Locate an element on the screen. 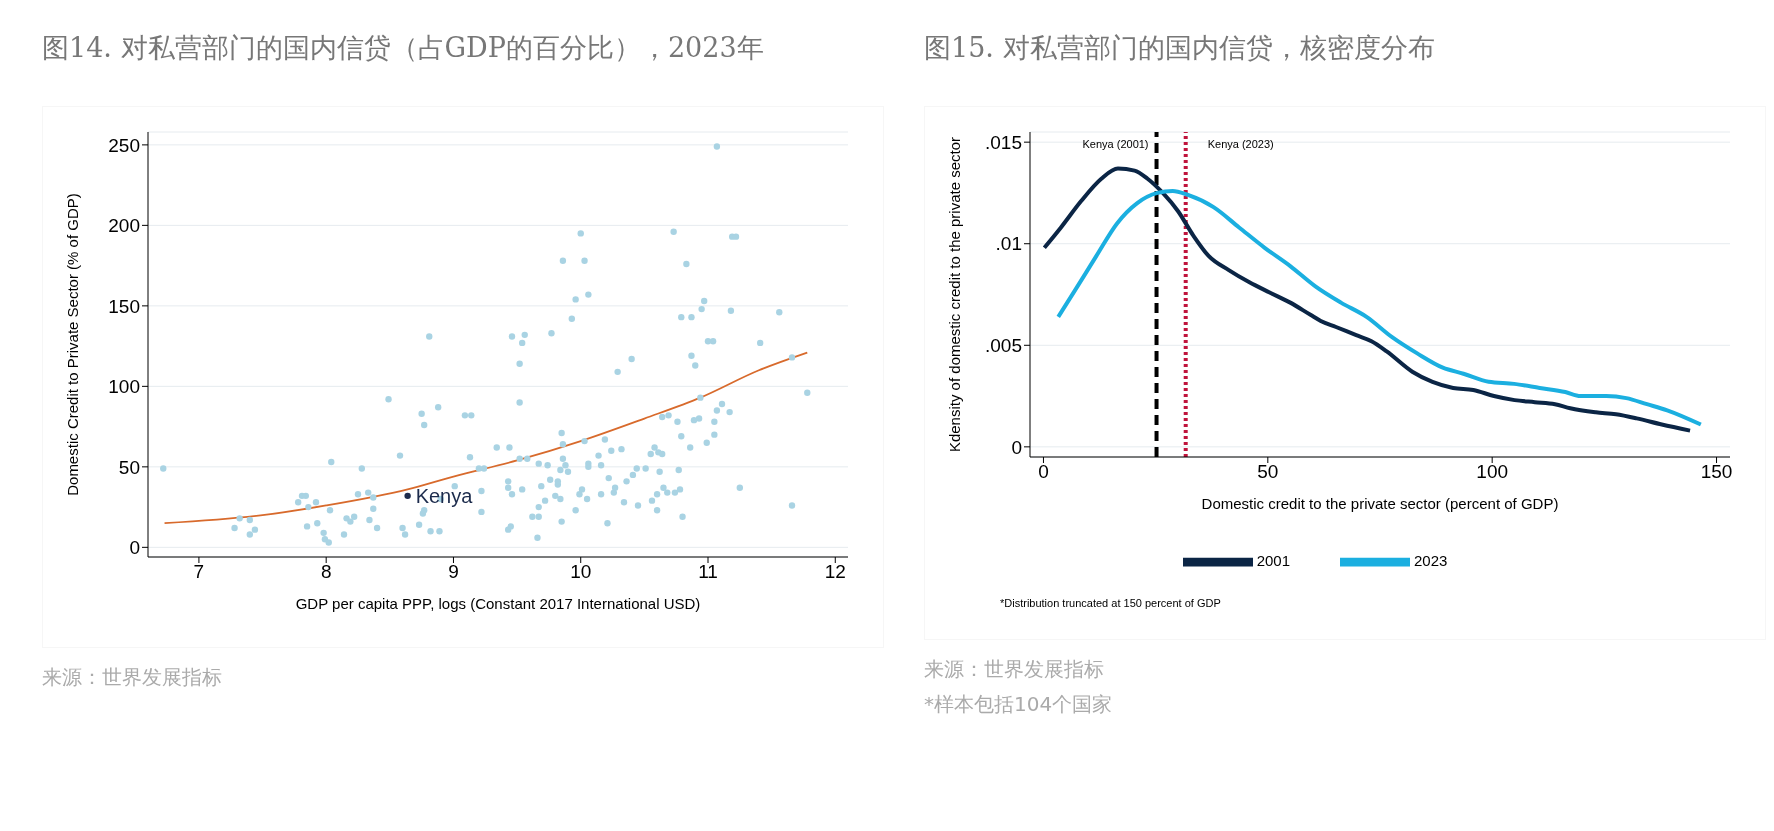 This screenshot has height=831, width=1774. x-axis-title: GDP per capita PPP, logs (Constant 2017 International USD) is located at coordinates (498, 603).